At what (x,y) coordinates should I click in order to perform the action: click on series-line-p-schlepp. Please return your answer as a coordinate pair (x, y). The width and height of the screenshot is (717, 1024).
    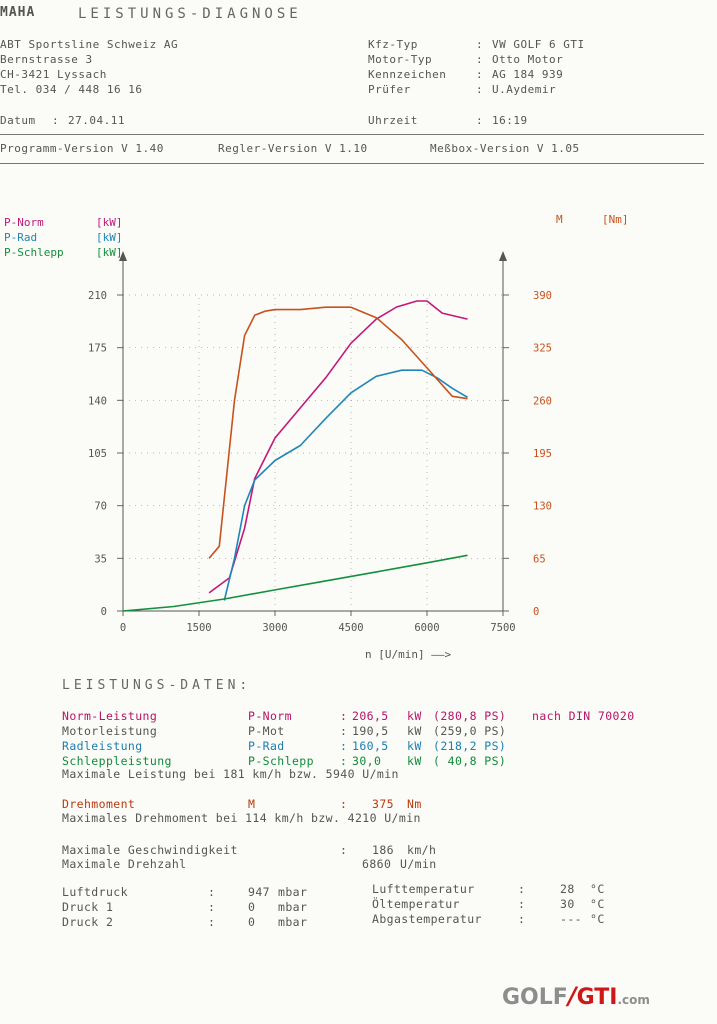
    Looking at the image, I should click on (295, 583).